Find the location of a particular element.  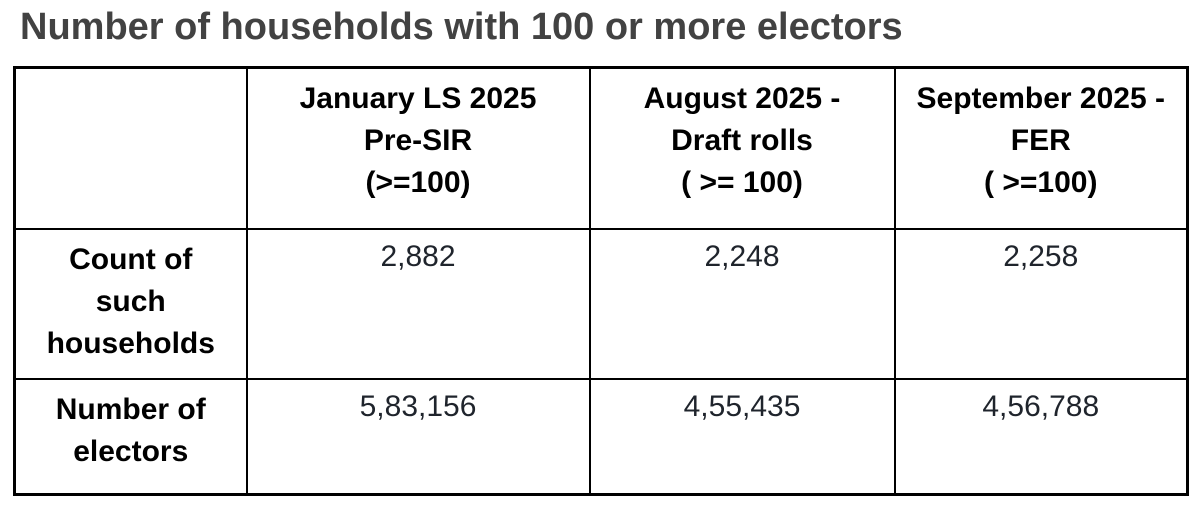

value-cell-households-fer: 2,258 is located at coordinates (1041, 304).